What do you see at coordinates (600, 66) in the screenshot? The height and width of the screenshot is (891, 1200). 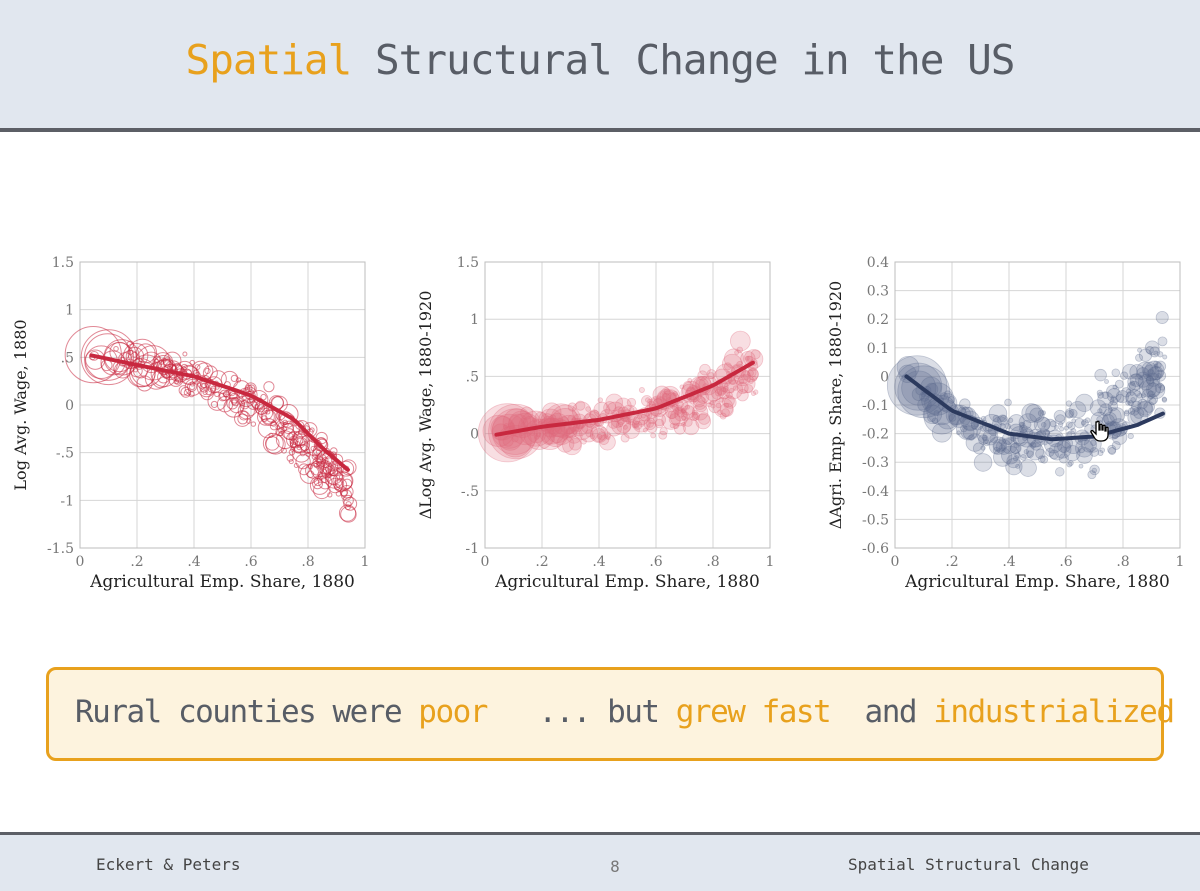 I see `header-bar: Spatial Structural Change in the US` at bounding box center [600, 66].